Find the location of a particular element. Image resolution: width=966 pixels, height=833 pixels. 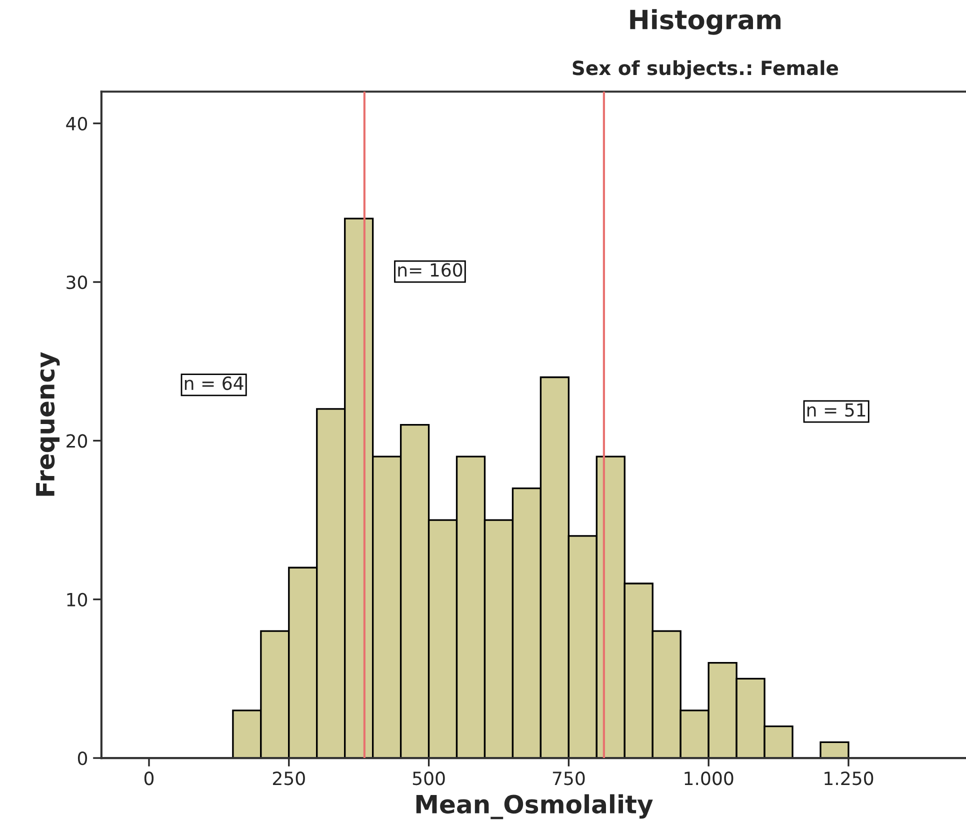

y-tick-label: 20 is located at coordinates (77, 441).